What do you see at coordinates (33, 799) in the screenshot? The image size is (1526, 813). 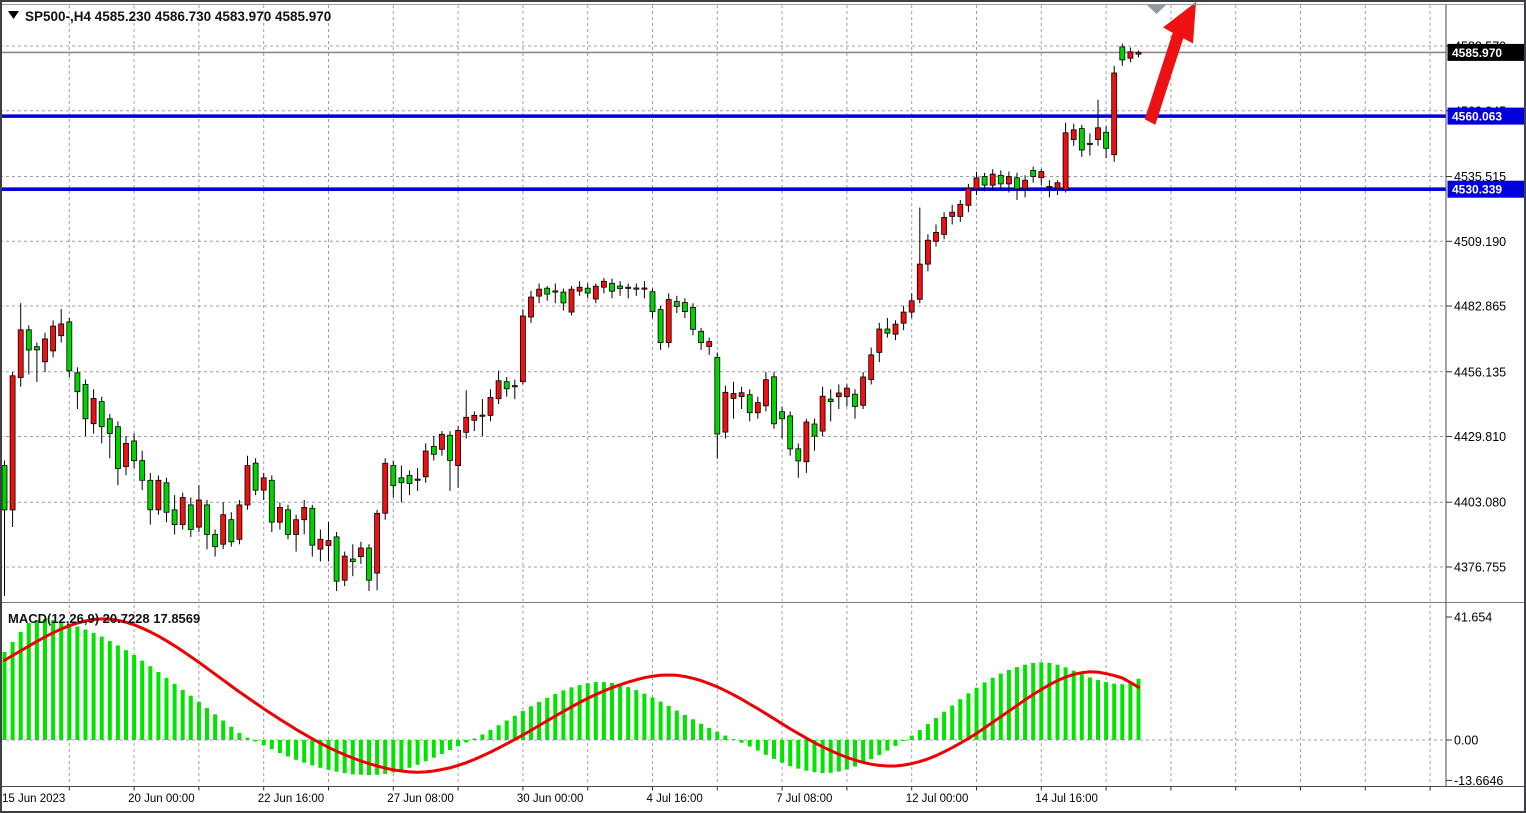 I see `time-axis-label: 15 Jun 2023` at bounding box center [33, 799].